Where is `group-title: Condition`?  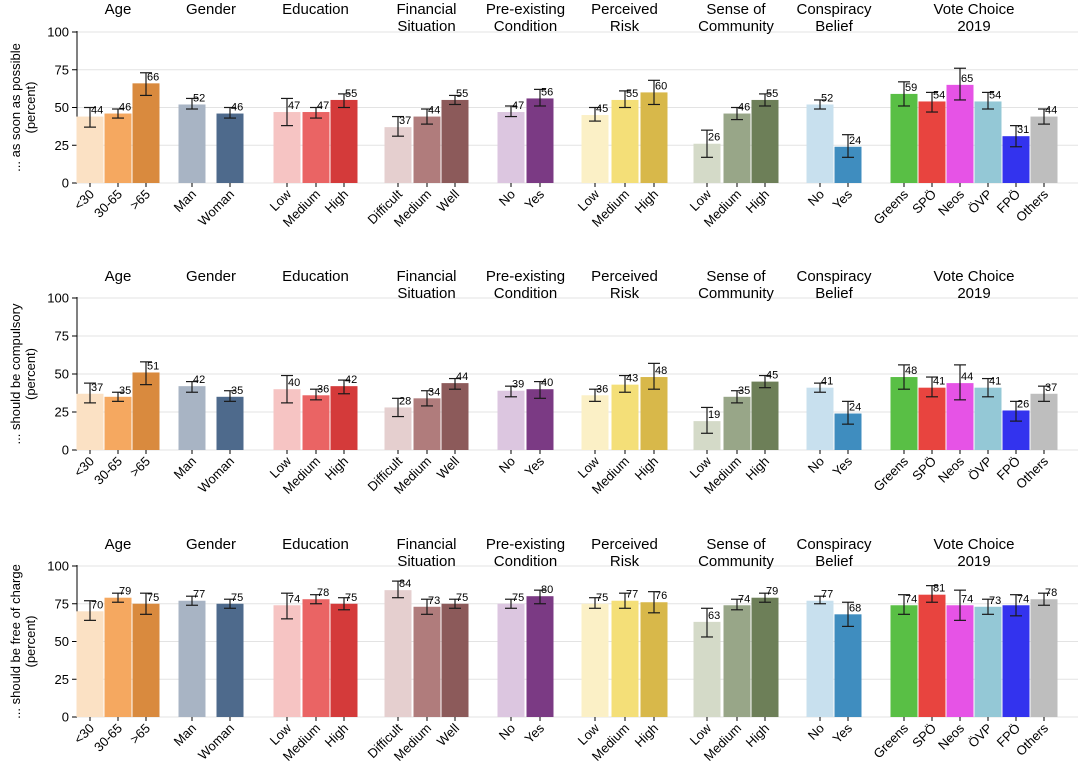
group-title: Condition is located at coordinates (525, 561).